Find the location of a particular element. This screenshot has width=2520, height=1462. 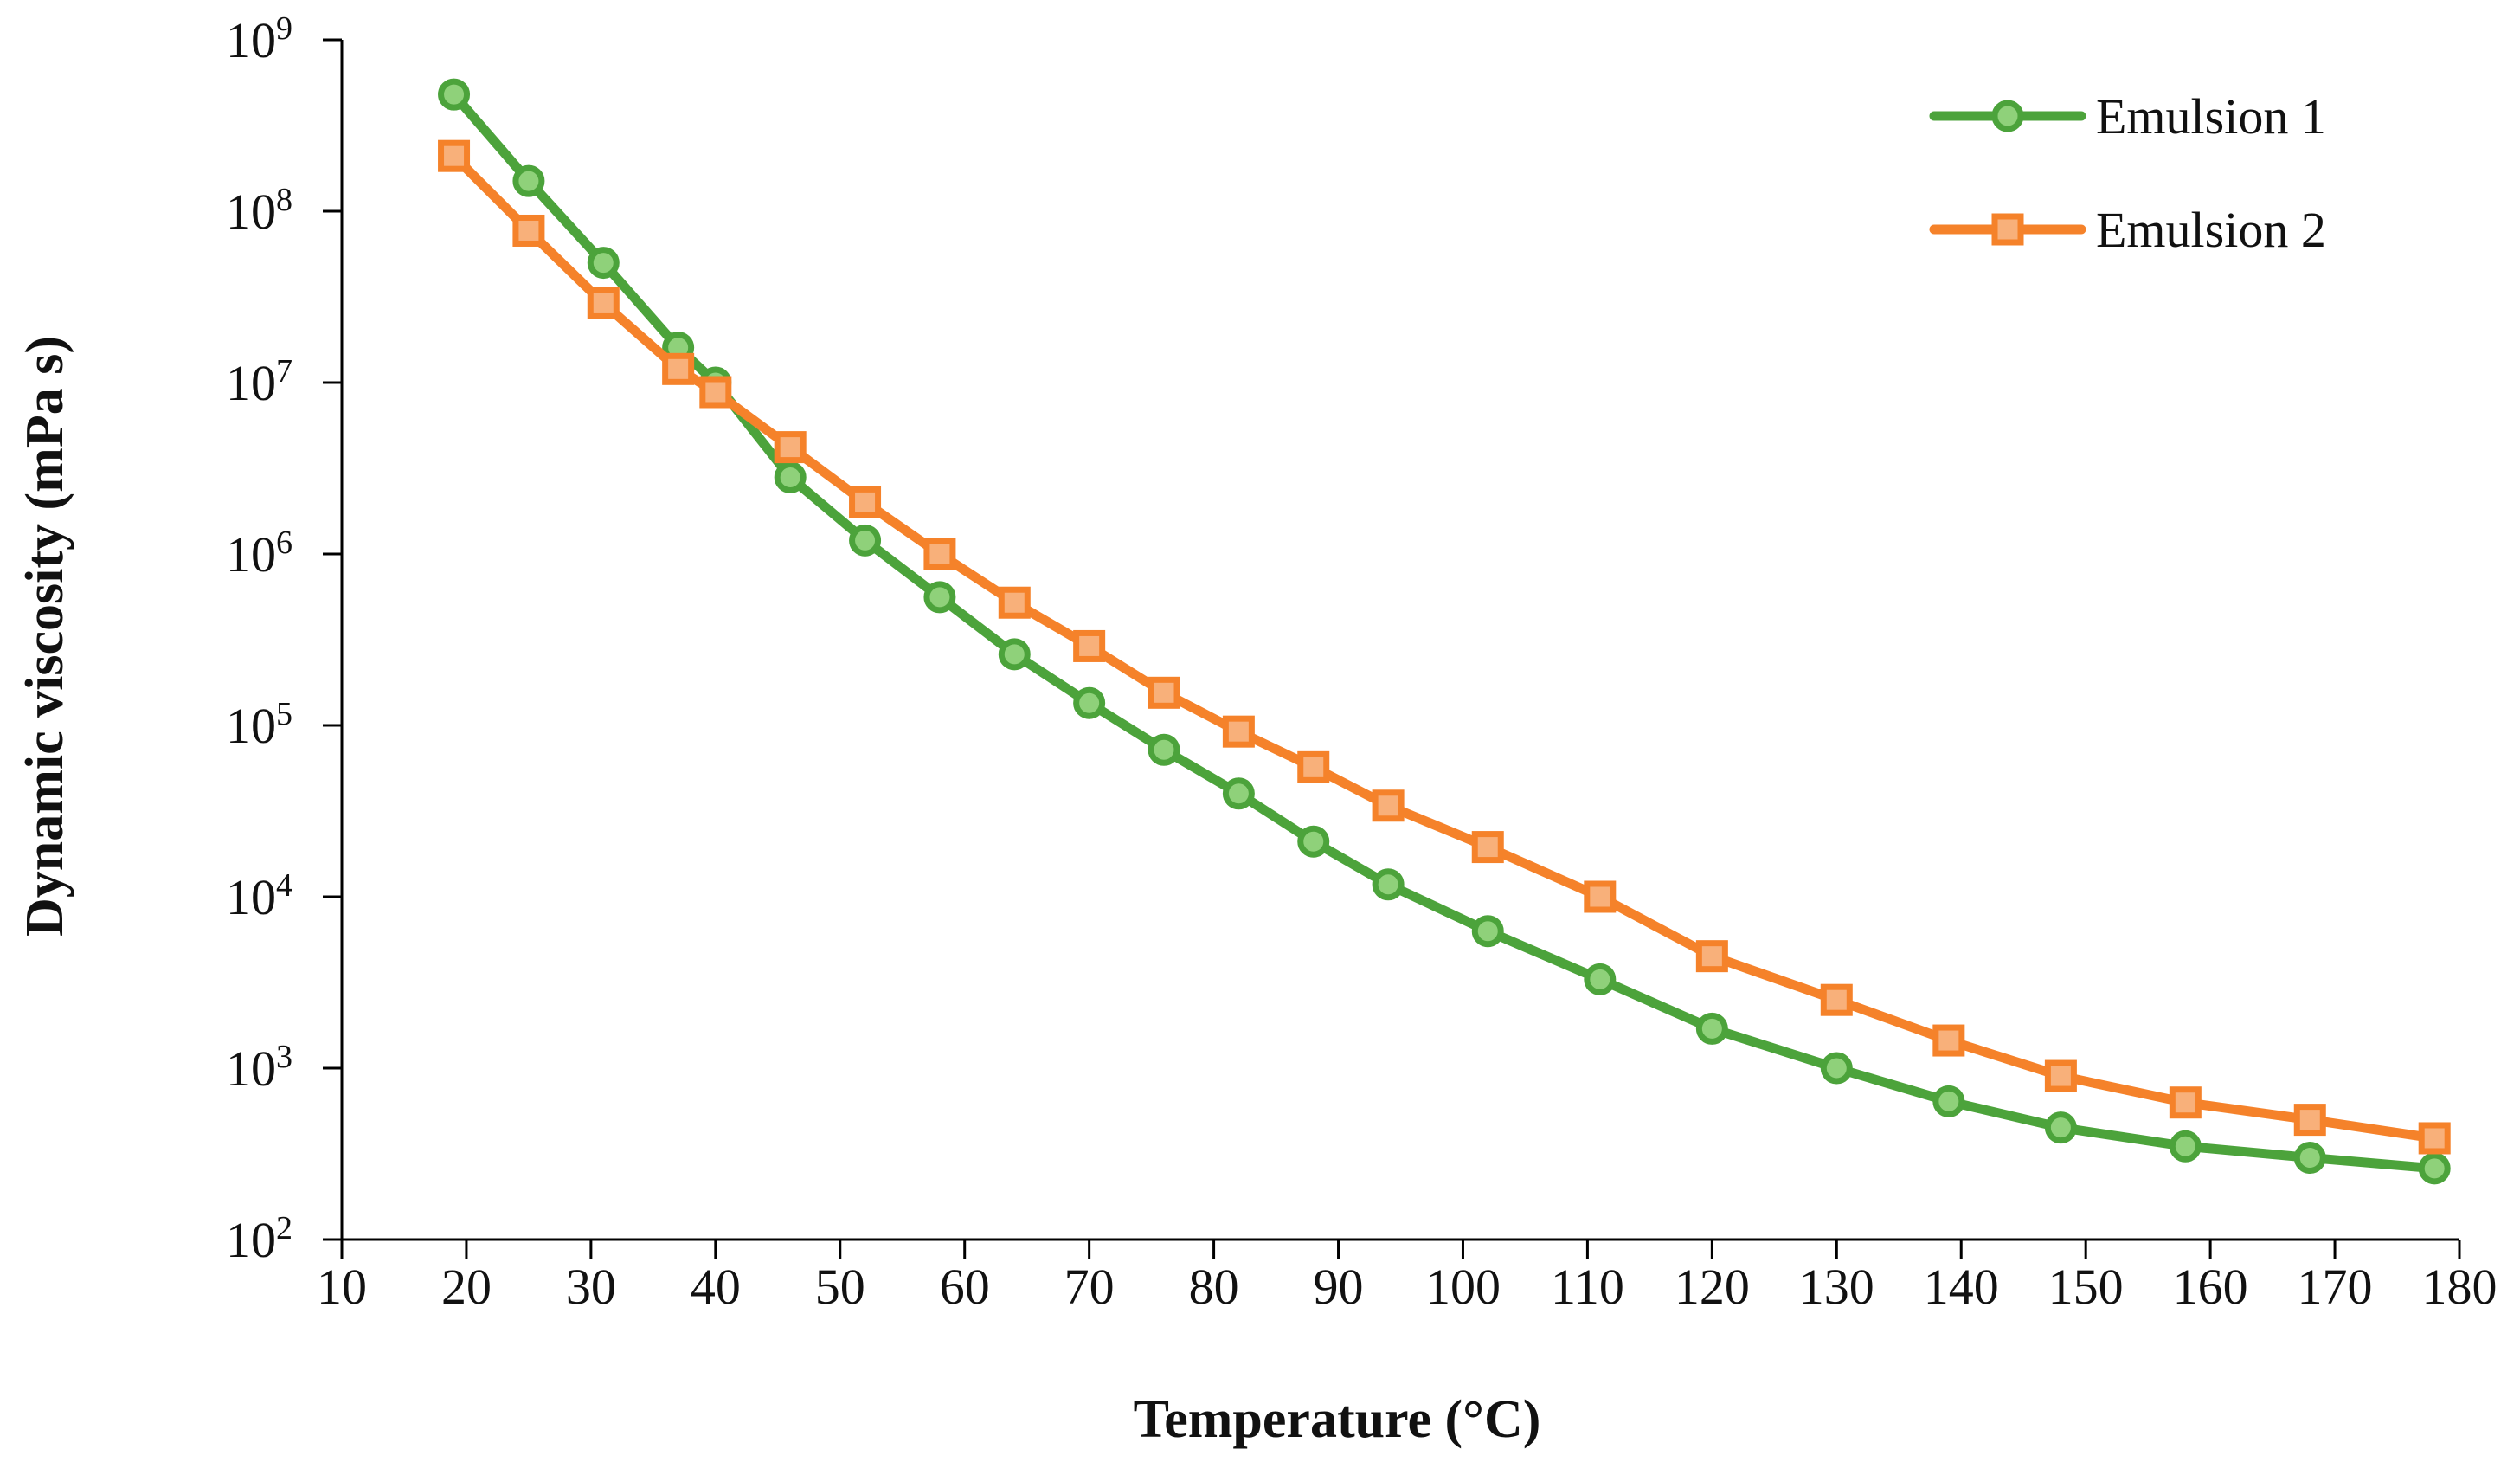

legend-item: Emulsion 1 is located at coordinates (2127, 116).